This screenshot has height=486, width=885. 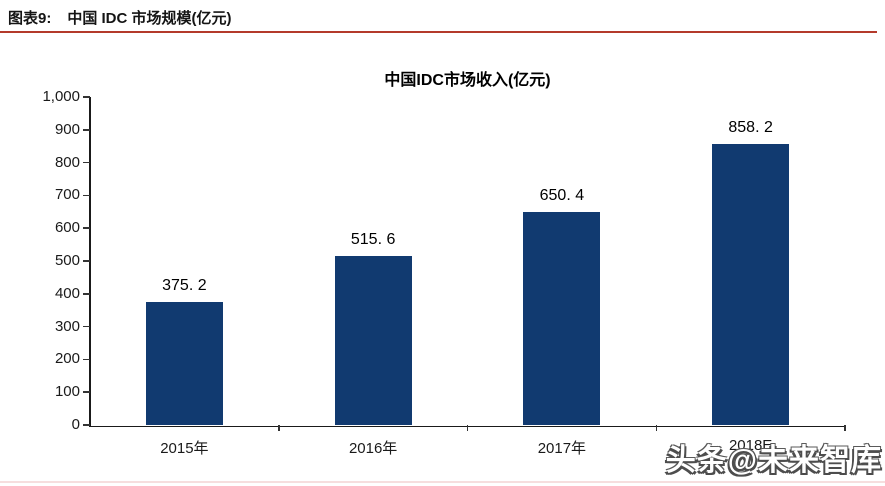 I want to click on figure-header: 图表9: 中国 IDC 市场规模(亿元), so click(x=120, y=17).